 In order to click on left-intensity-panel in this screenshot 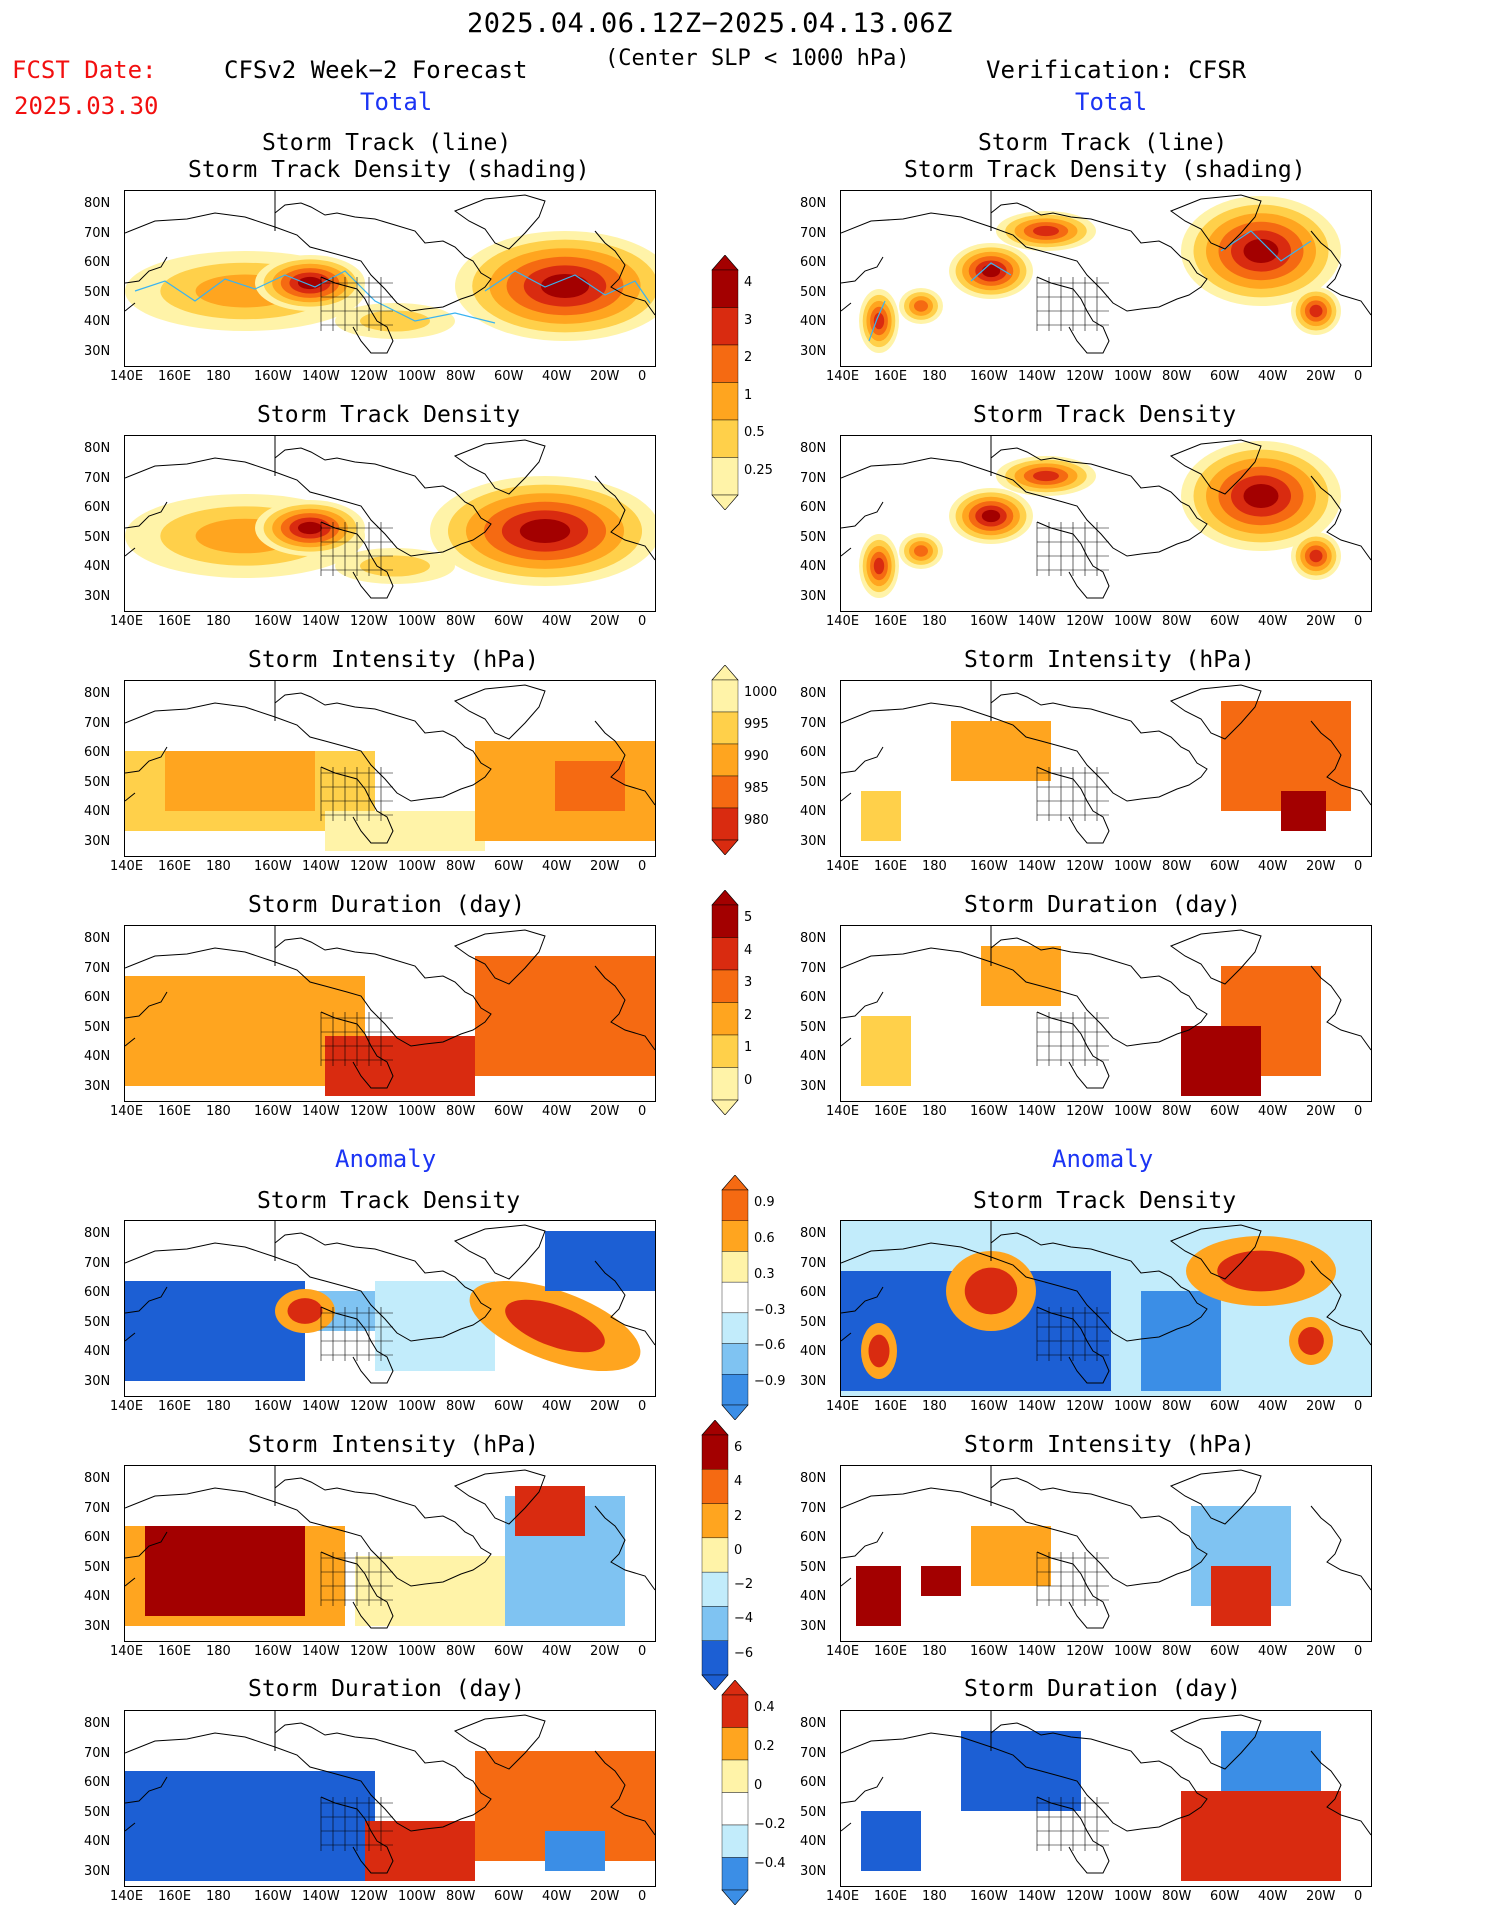, I will do `click(390, 768)`.